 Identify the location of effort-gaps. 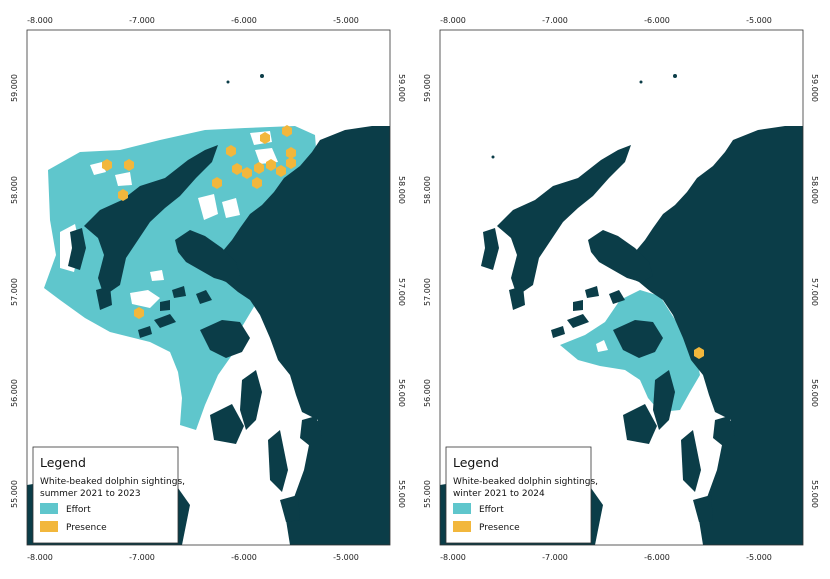
(602, 346).